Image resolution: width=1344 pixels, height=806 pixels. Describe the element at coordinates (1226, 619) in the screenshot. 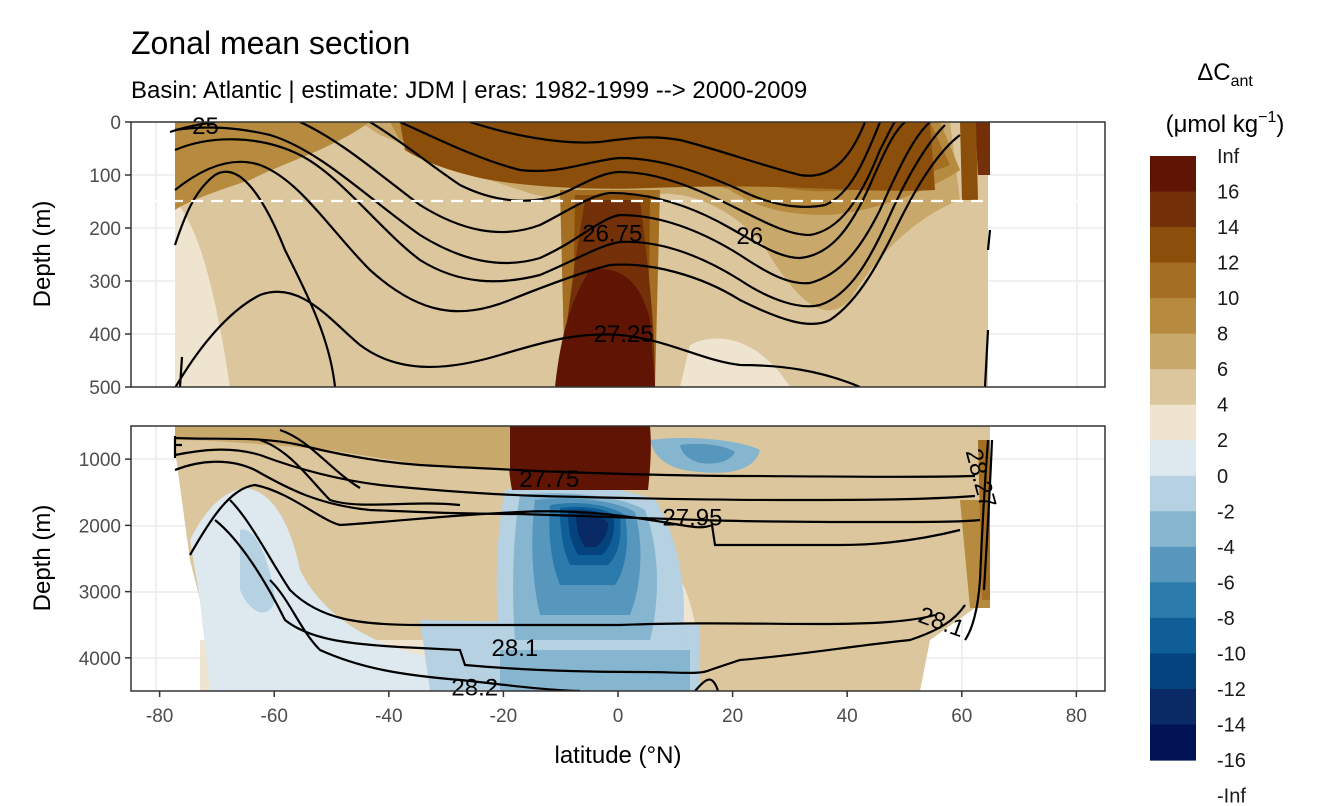

I see `legend-break-label: -8` at that location.